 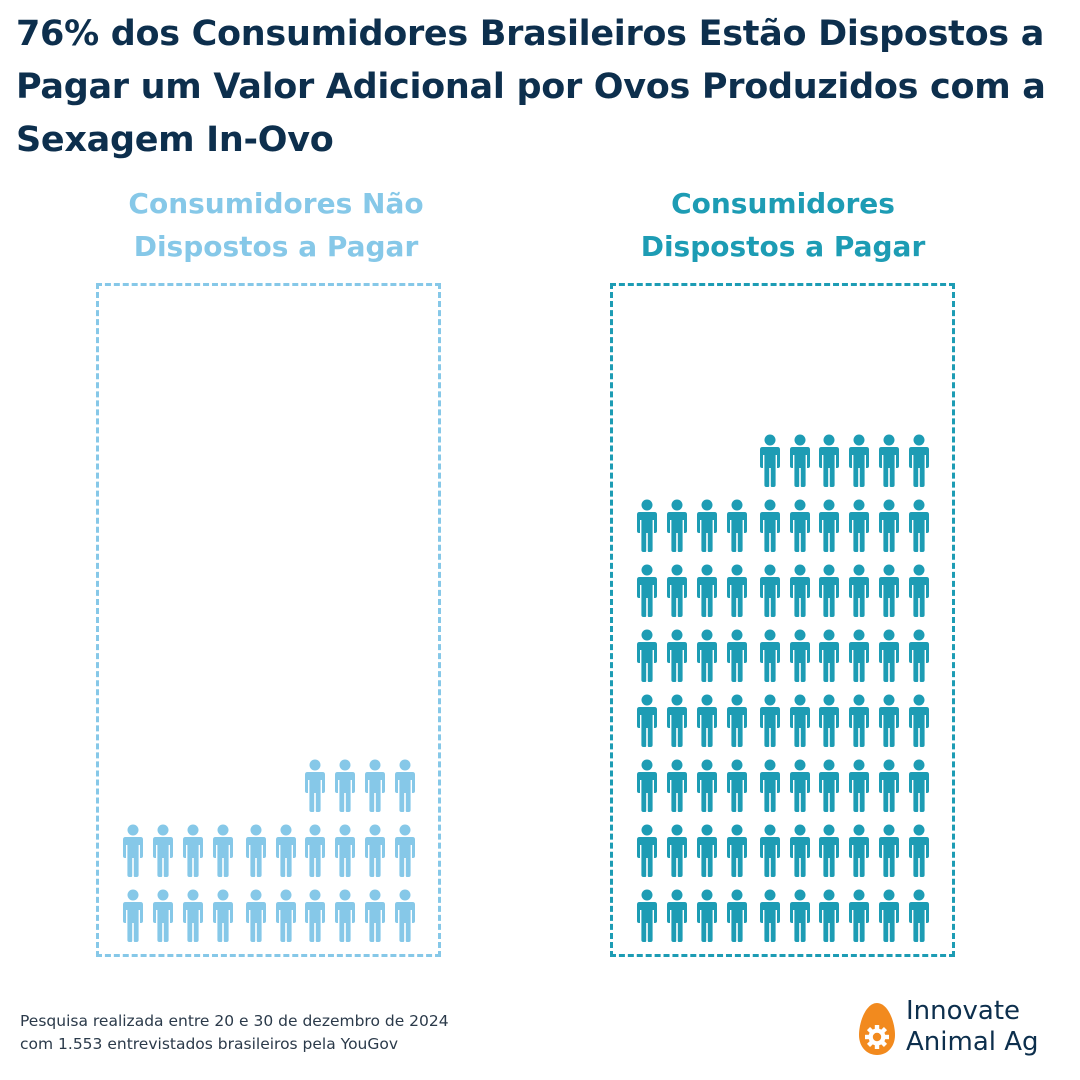 What do you see at coordinates (783, 225) in the screenshot?
I see `label-willing: Consumidores Dispostos a Pagar` at bounding box center [783, 225].